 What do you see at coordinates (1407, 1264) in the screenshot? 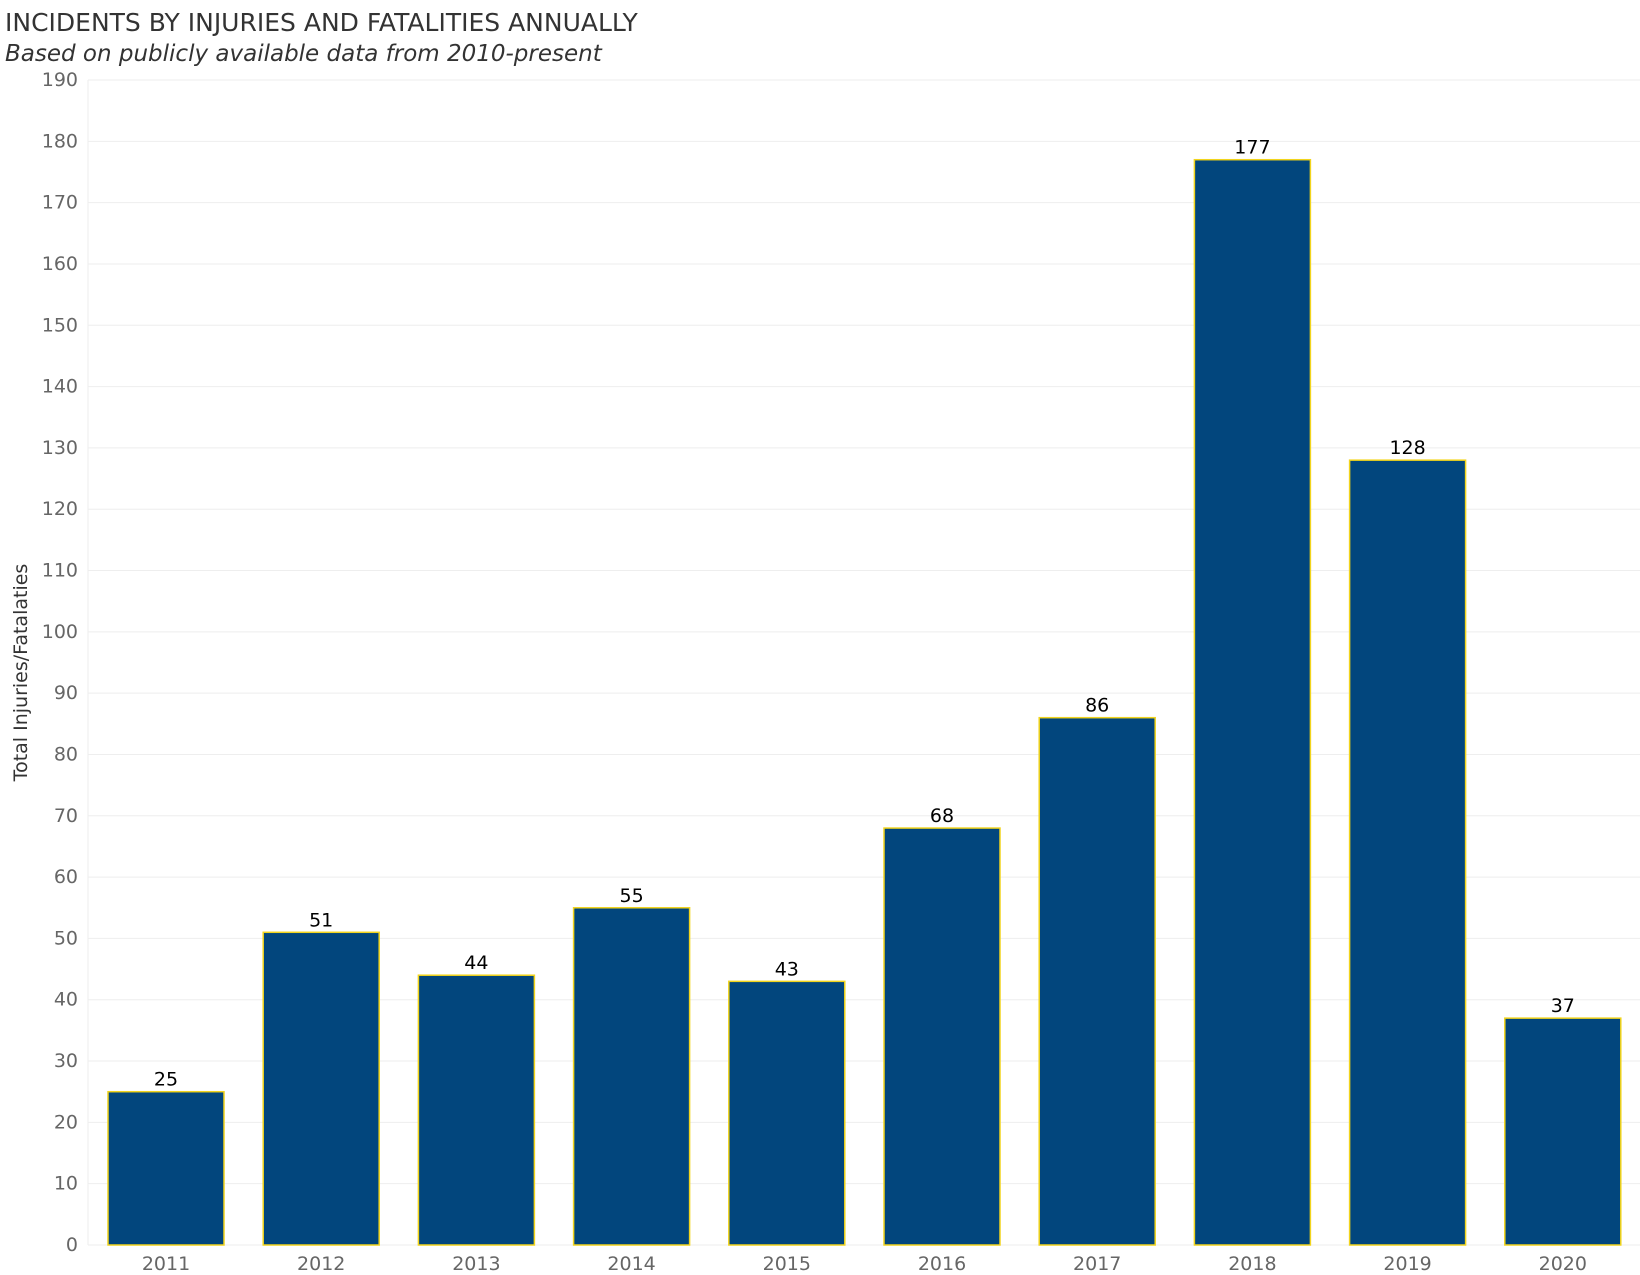
I see `x-tick-label-2019: 2019` at bounding box center [1407, 1264].